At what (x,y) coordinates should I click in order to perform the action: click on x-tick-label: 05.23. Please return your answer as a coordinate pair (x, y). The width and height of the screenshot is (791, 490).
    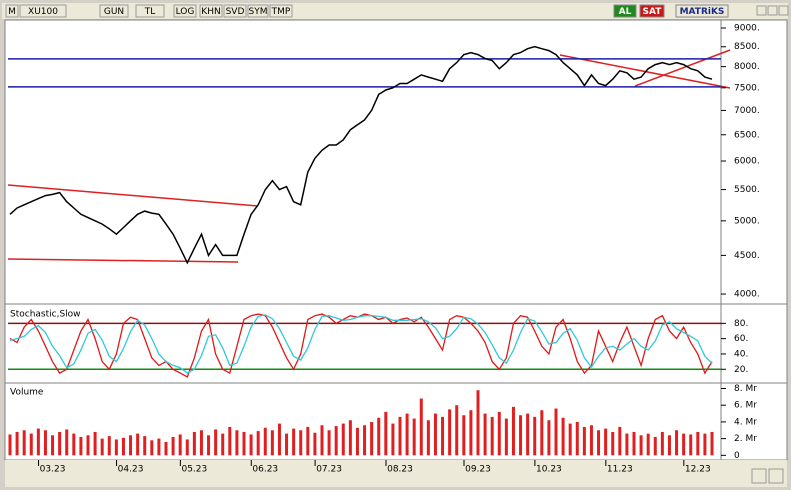
    Looking at the image, I should click on (194, 470).